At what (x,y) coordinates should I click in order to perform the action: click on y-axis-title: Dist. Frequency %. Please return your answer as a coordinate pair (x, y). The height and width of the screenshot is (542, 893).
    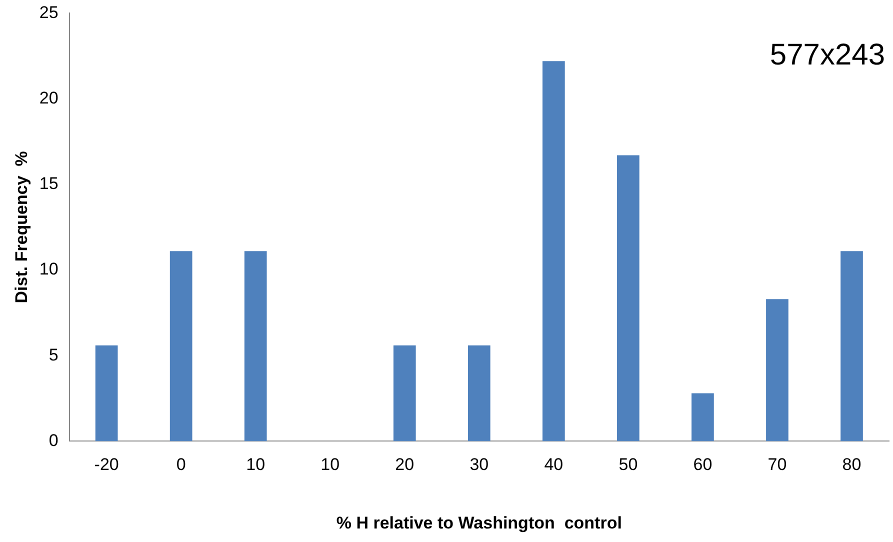
    Looking at the image, I should click on (21, 227).